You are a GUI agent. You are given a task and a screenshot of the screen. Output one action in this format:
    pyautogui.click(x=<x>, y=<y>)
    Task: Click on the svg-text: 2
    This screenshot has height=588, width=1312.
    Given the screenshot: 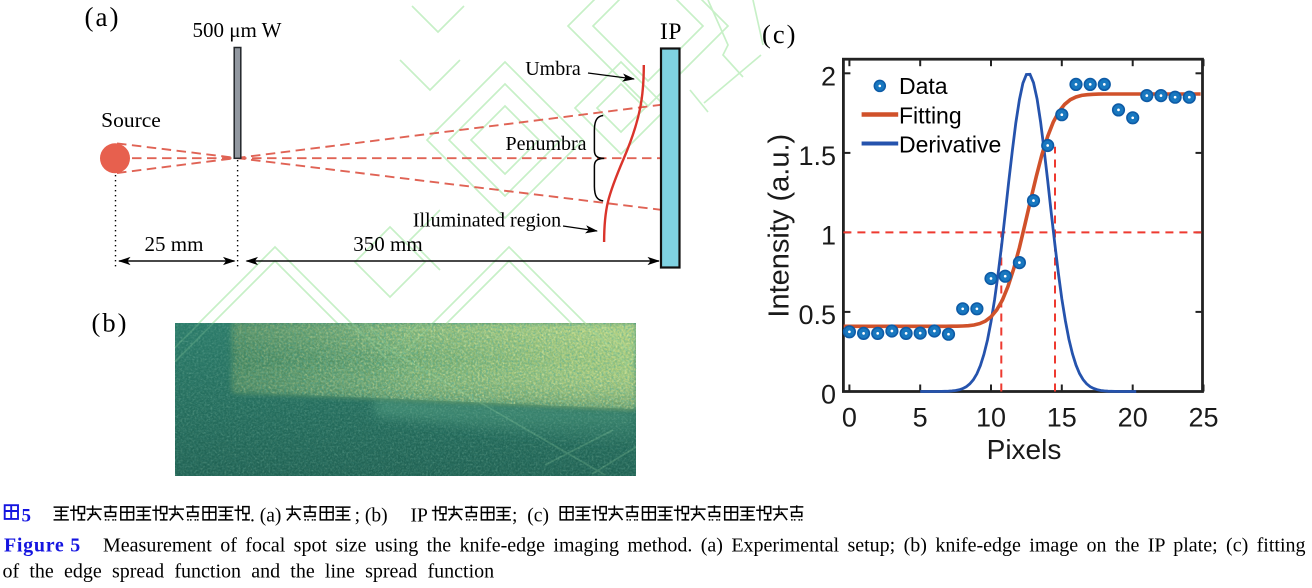 What is the action you would take?
    pyautogui.click(x=828, y=76)
    